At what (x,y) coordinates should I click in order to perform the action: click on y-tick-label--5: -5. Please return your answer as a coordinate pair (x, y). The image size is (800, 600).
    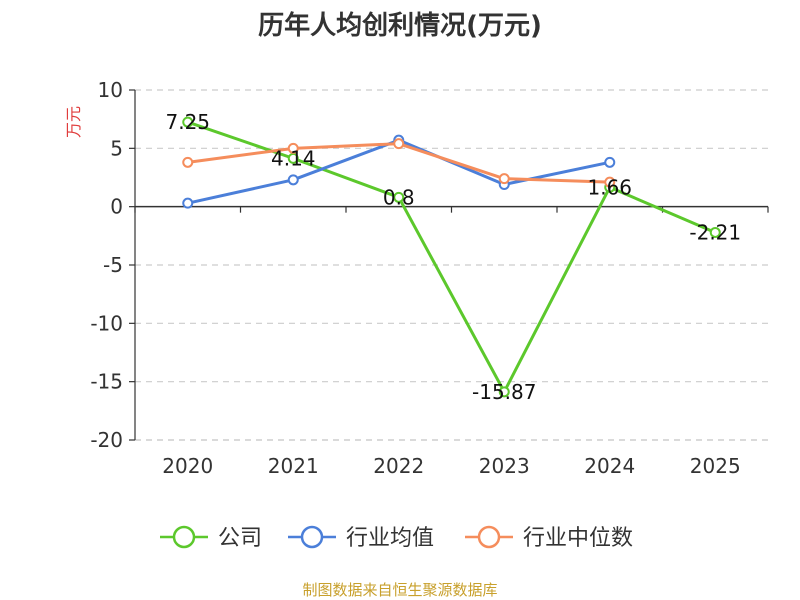
    Looking at the image, I should click on (113, 265).